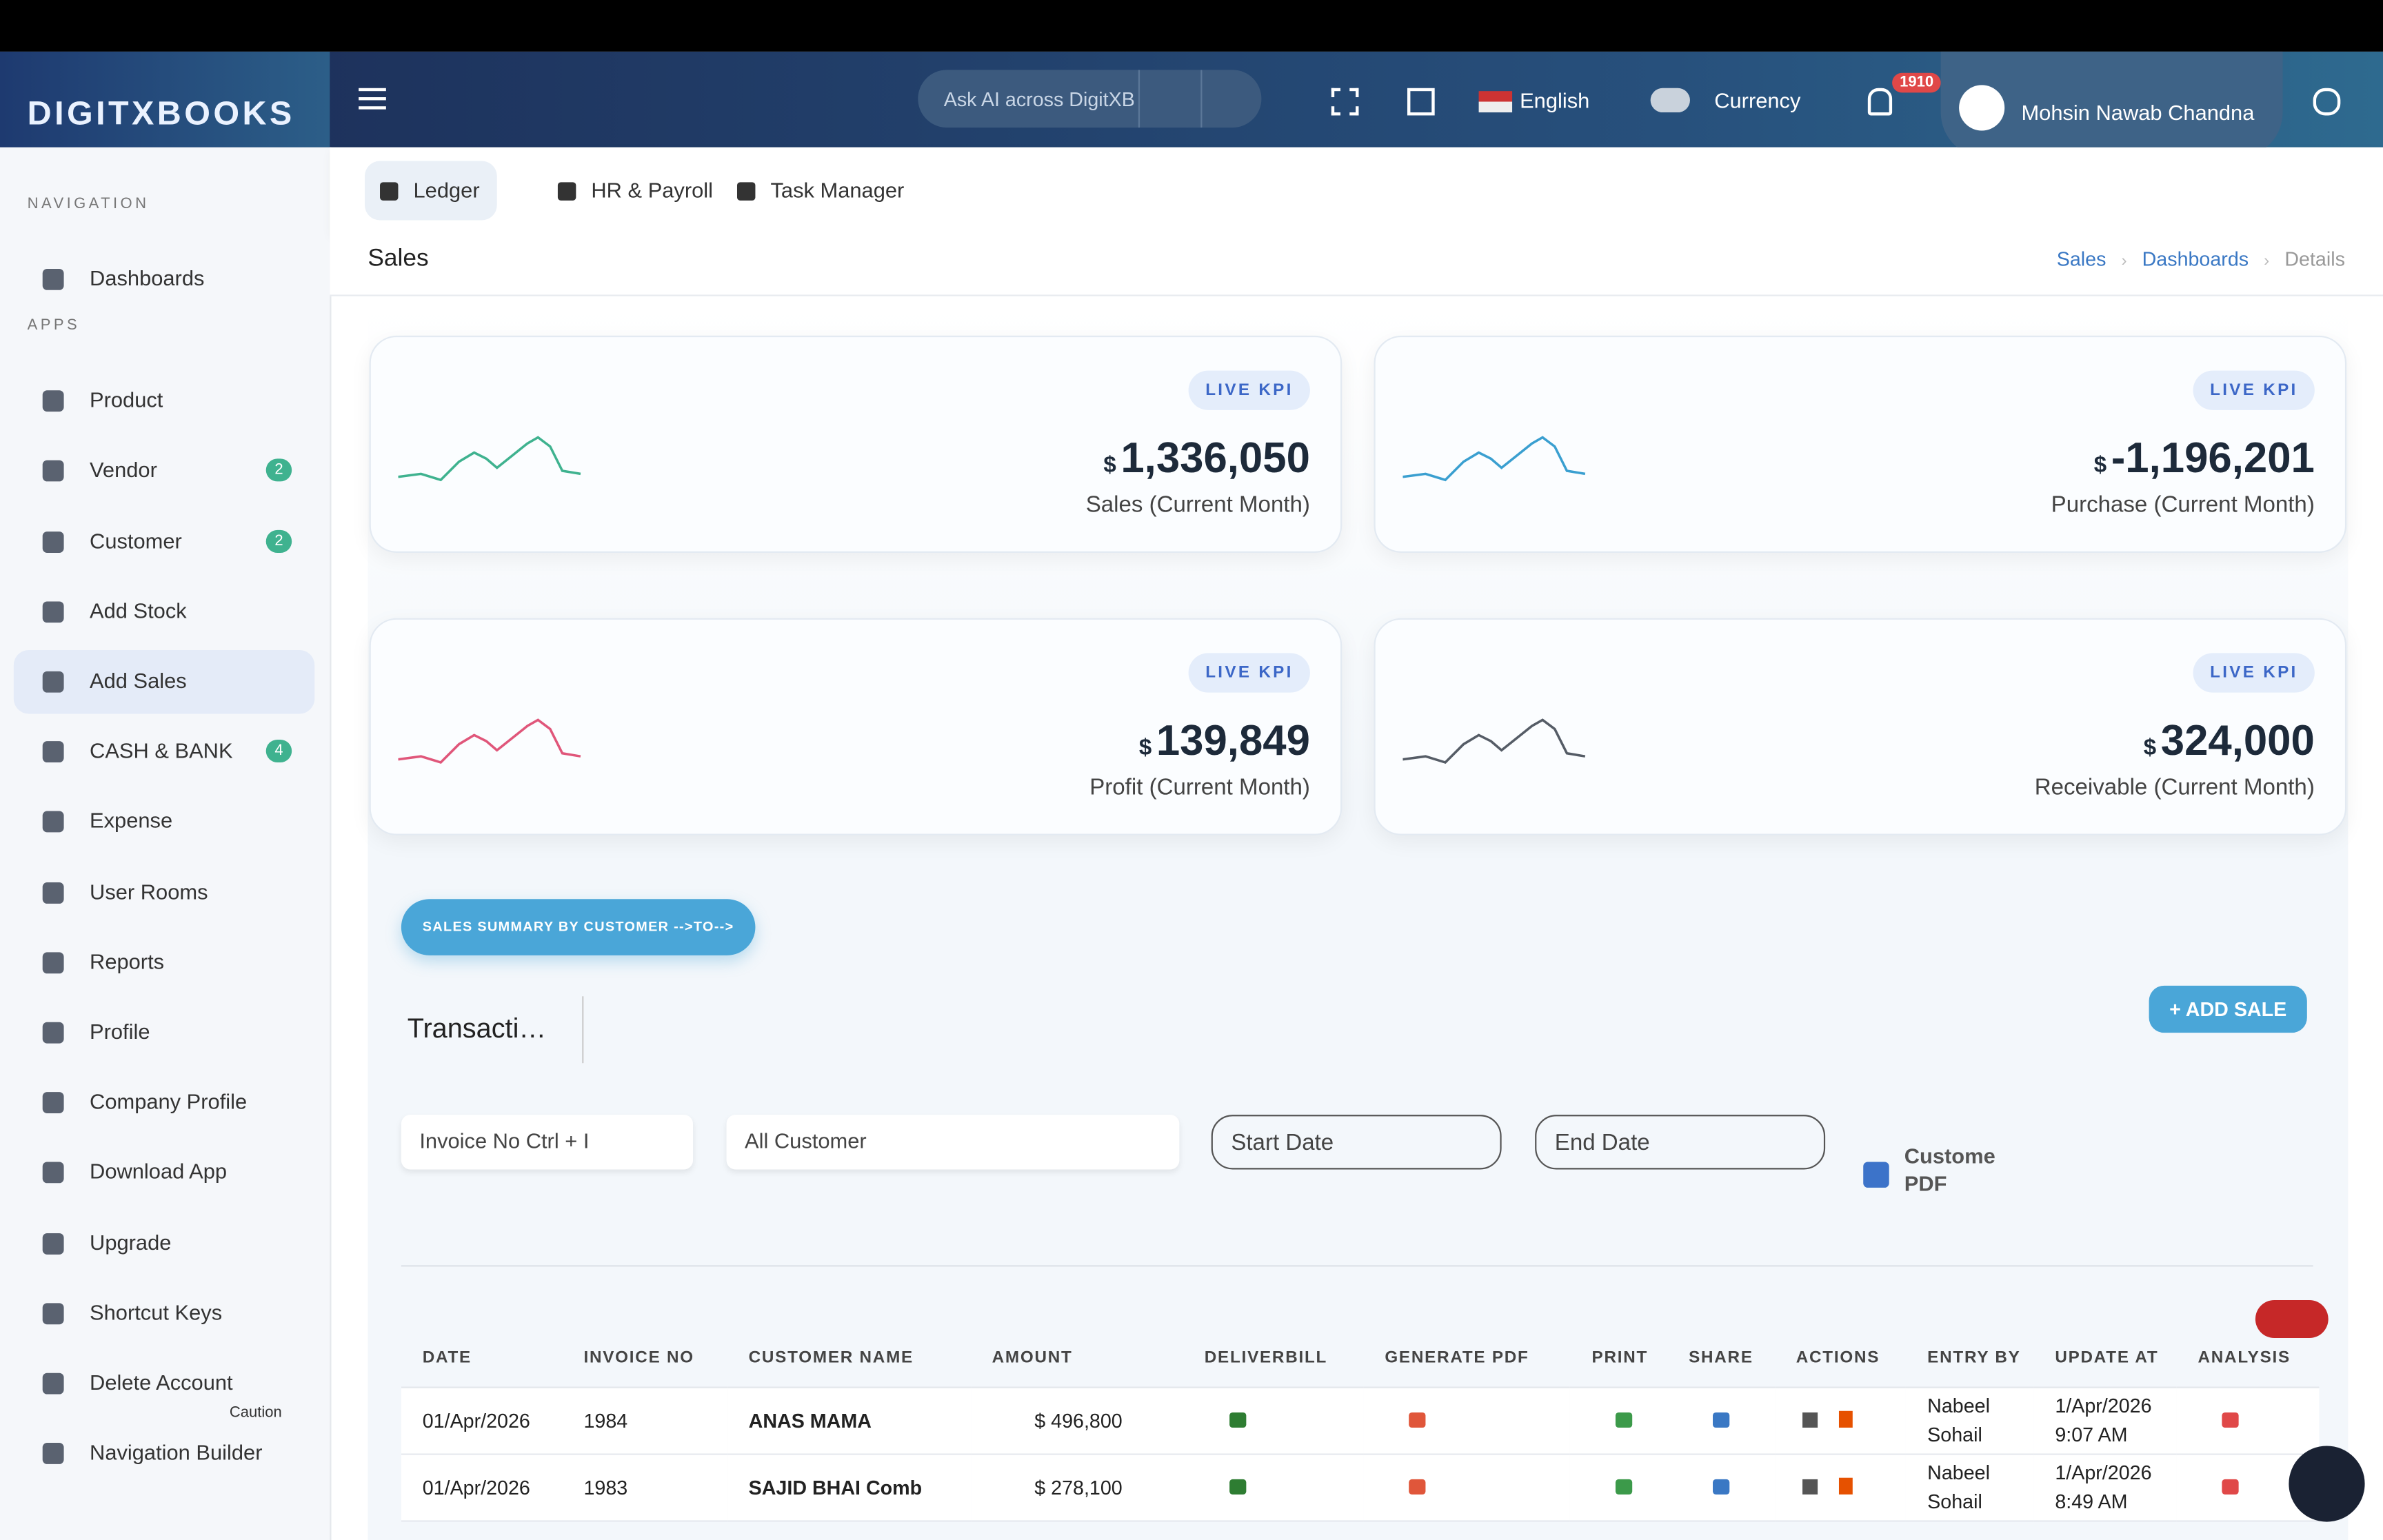 The width and height of the screenshot is (2383, 1540). I want to click on nav-item: Shortcut Keys, so click(164, 1314).